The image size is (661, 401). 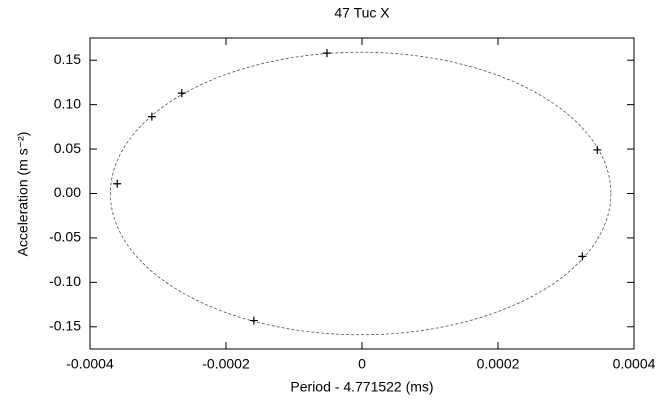 I want to click on y-tick-label: 0.10, so click(x=67, y=103).